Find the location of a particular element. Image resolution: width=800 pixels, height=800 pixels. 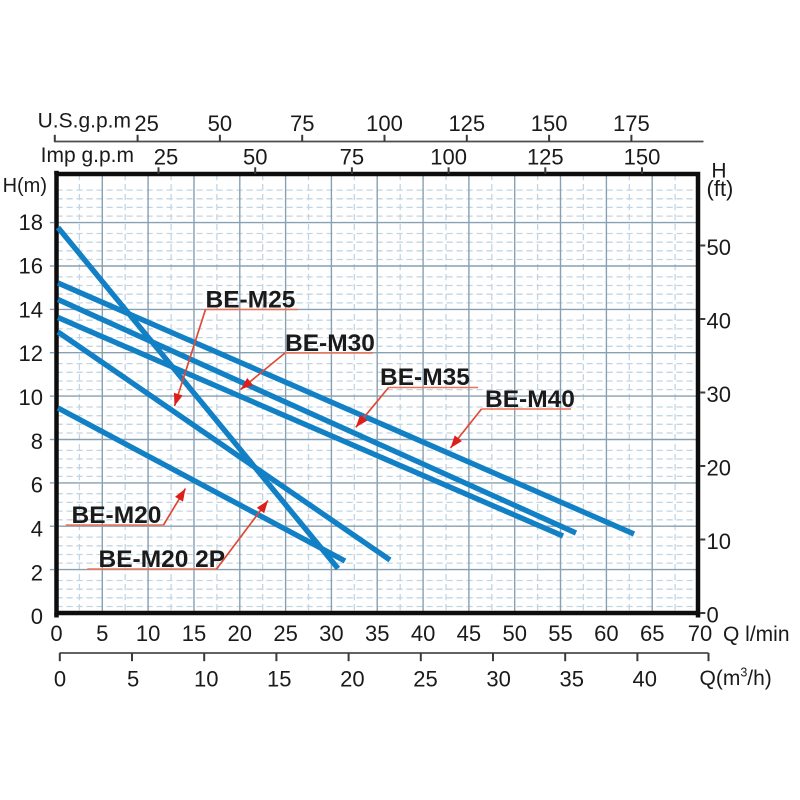

svg-text: 16 is located at coordinates (31, 266).